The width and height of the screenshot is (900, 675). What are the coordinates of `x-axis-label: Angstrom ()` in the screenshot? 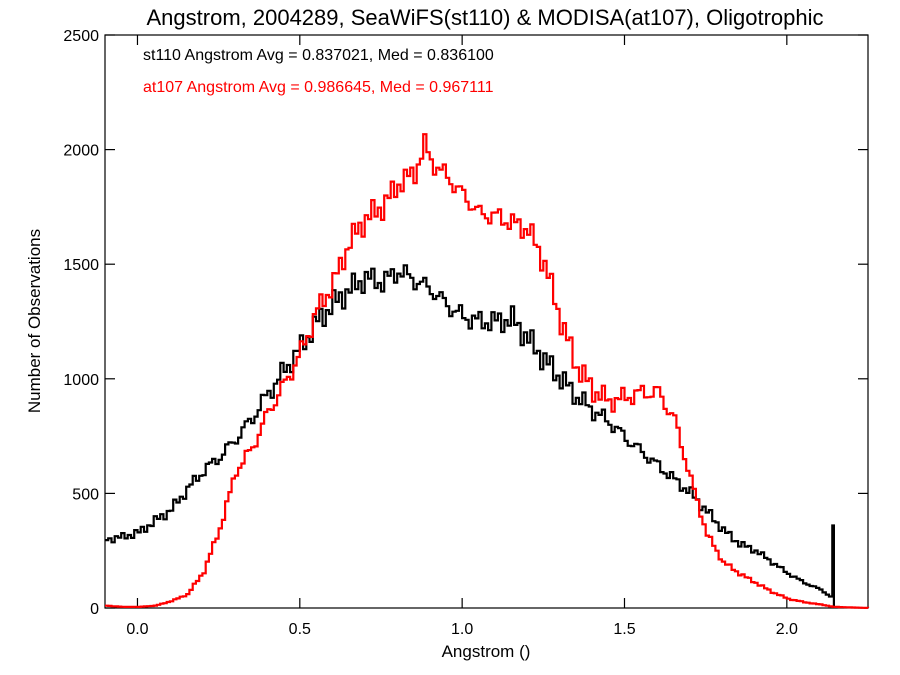 It's located at (486, 651).